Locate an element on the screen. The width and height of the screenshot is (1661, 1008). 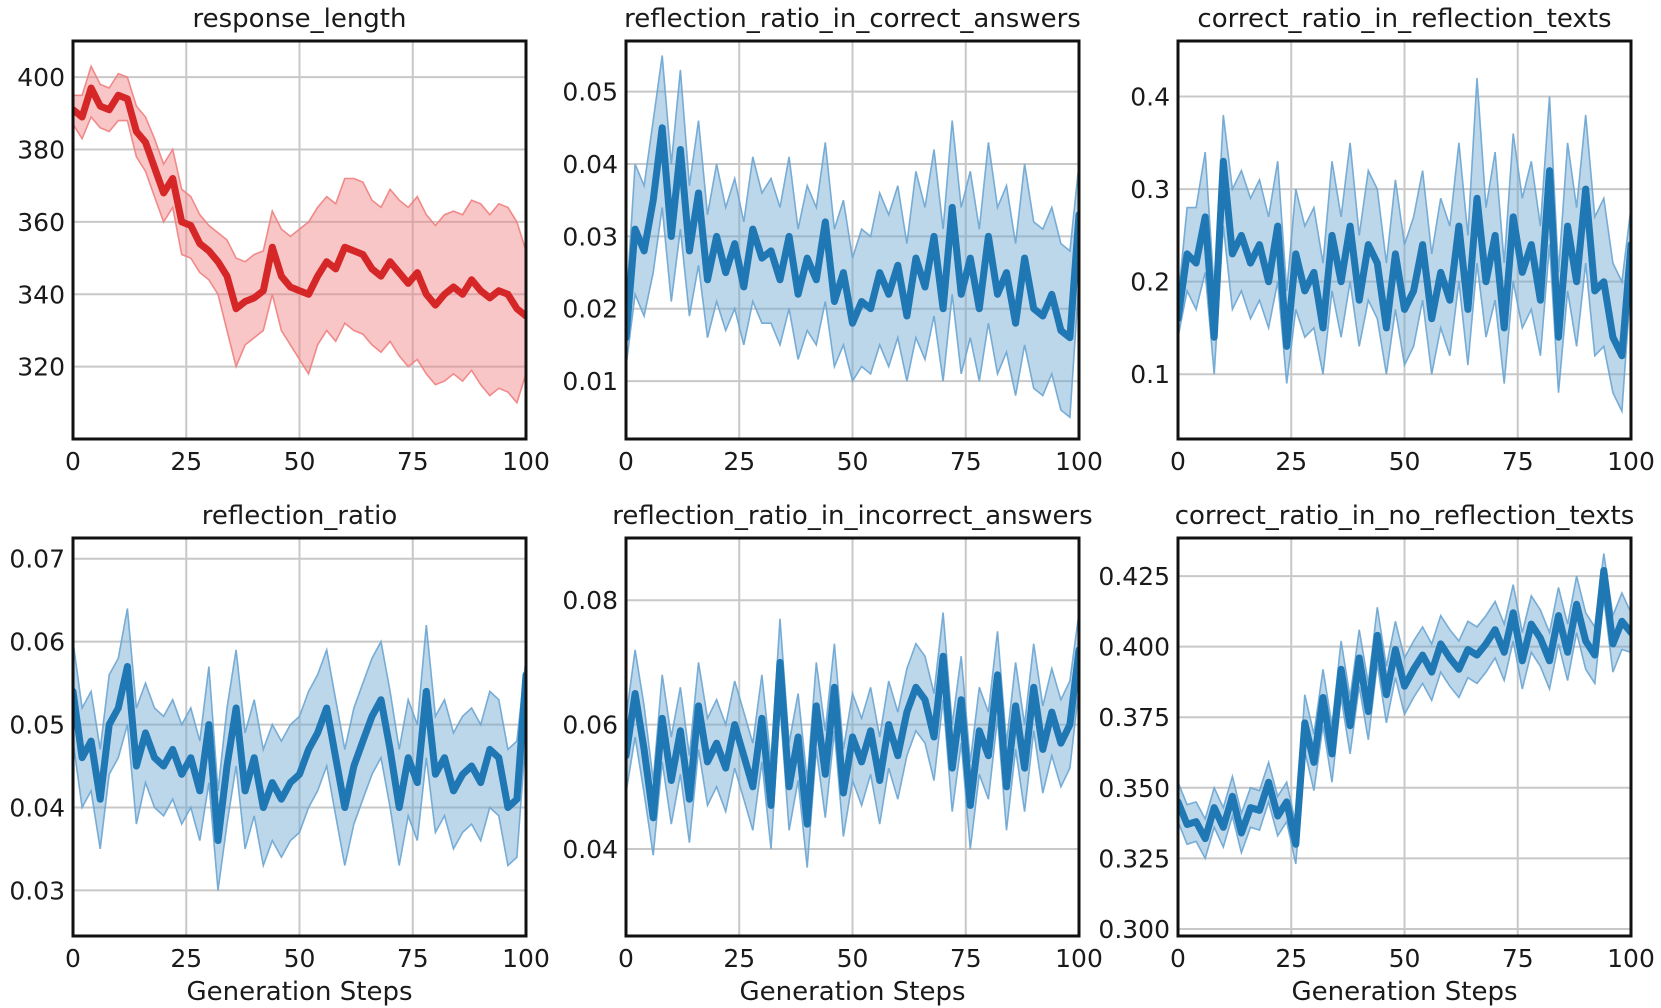
panel-title: response_length is located at coordinates (300, 19).